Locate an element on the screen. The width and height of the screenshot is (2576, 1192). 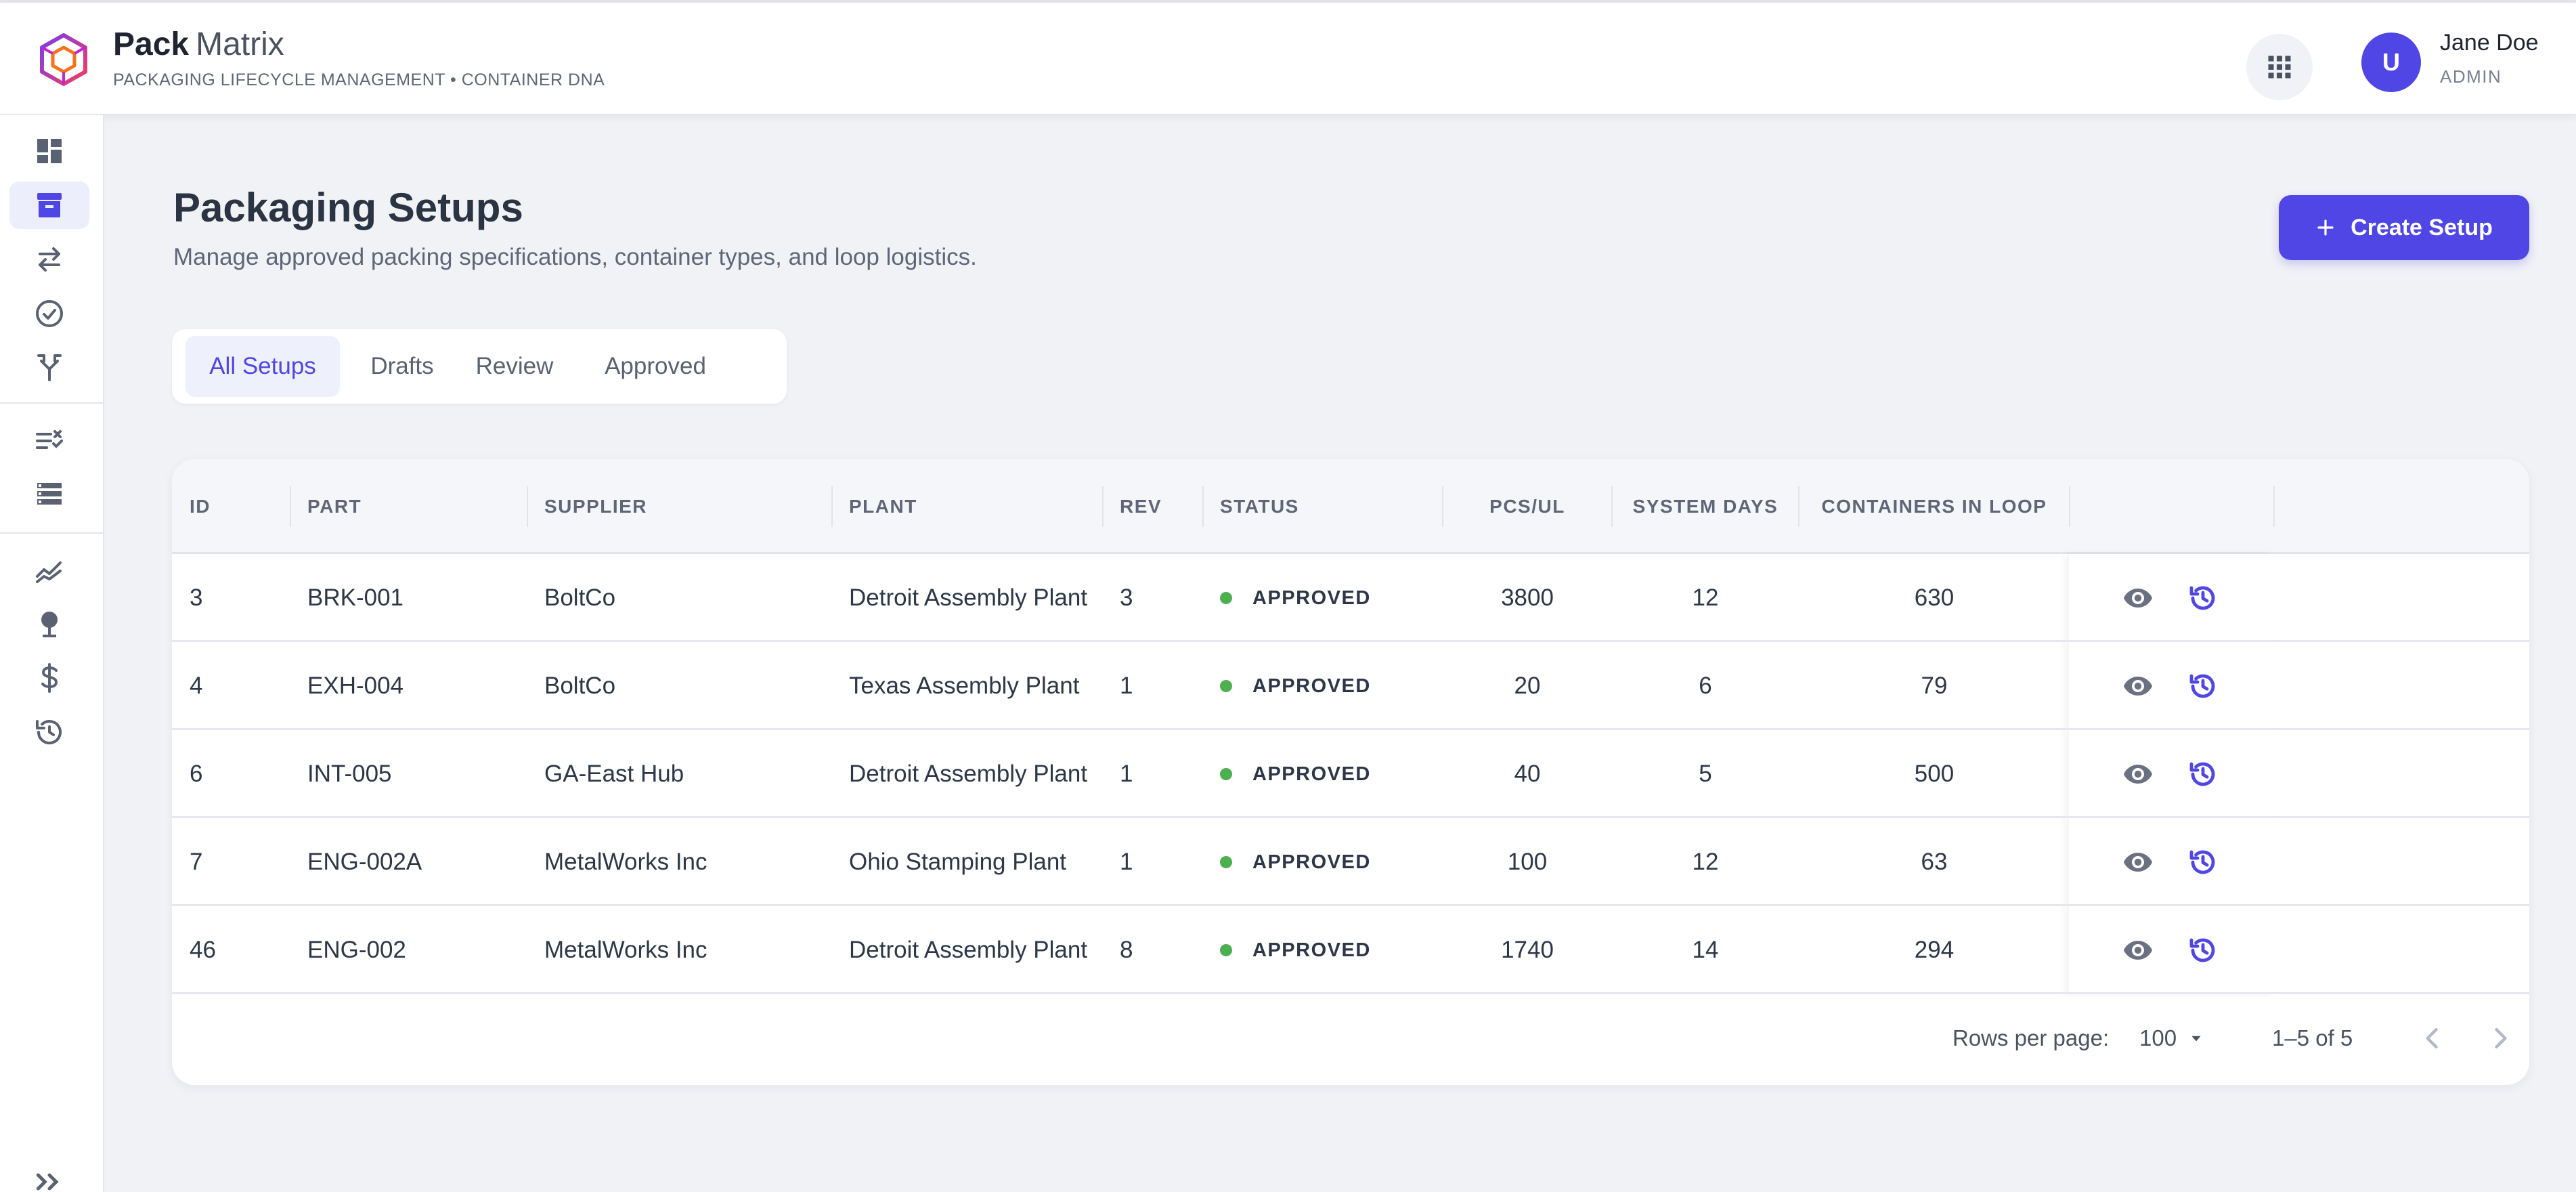
sidebar-item-locations is located at coordinates (49, 623).